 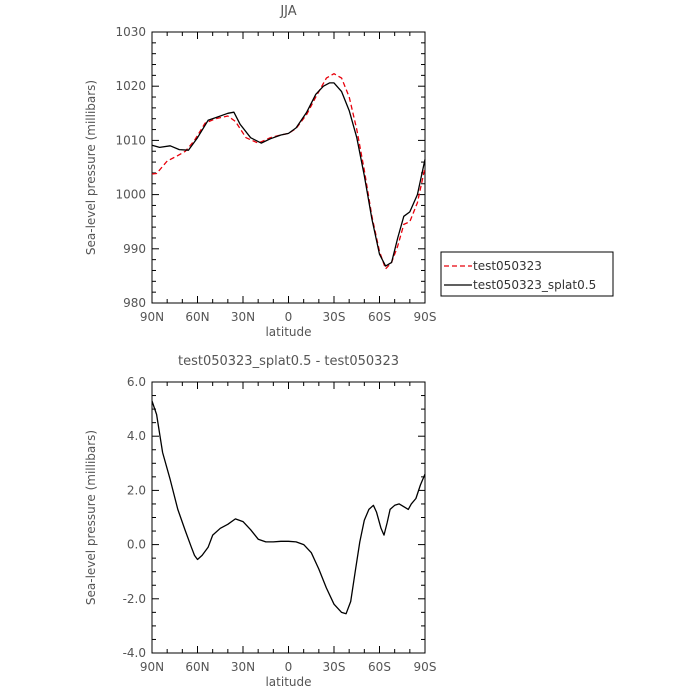 I want to click on panel-title: JJA, so click(x=287, y=11).